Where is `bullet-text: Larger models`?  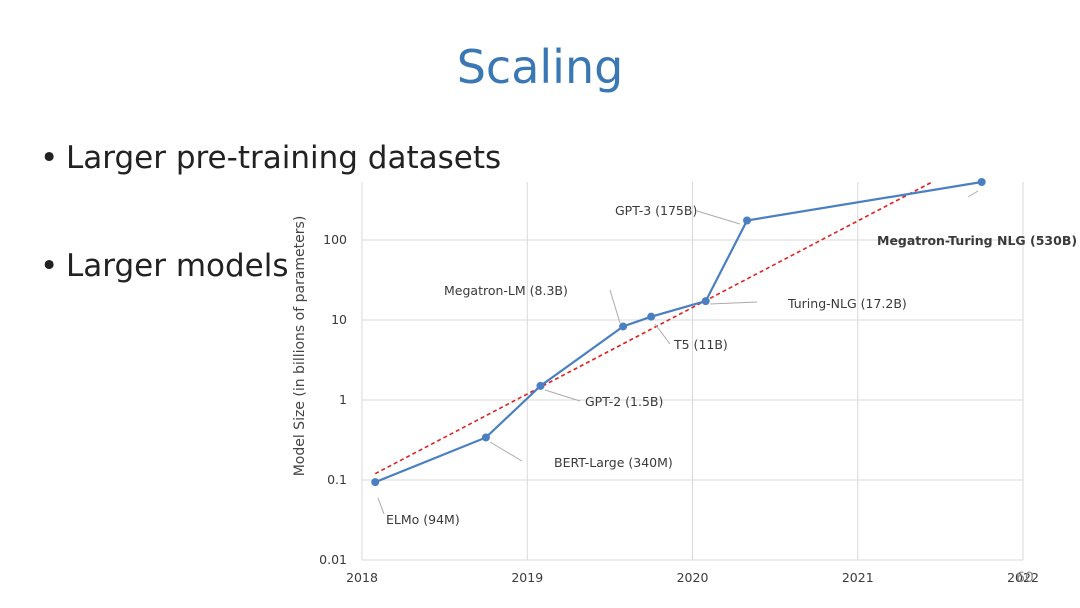
bullet-text: Larger models is located at coordinates (177, 266).